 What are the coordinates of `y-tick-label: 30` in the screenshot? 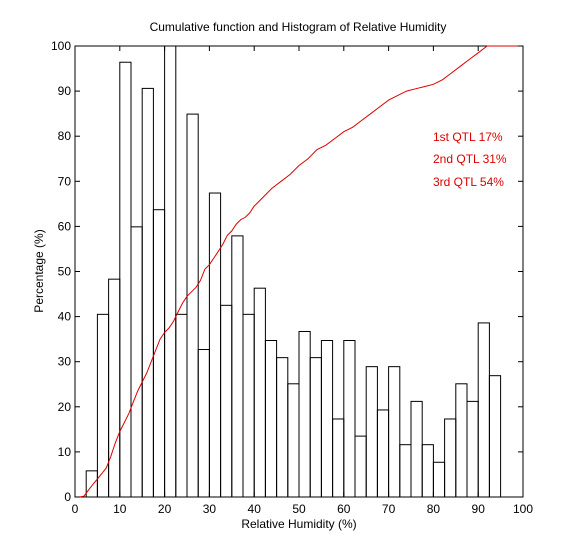 It's located at (65, 362).